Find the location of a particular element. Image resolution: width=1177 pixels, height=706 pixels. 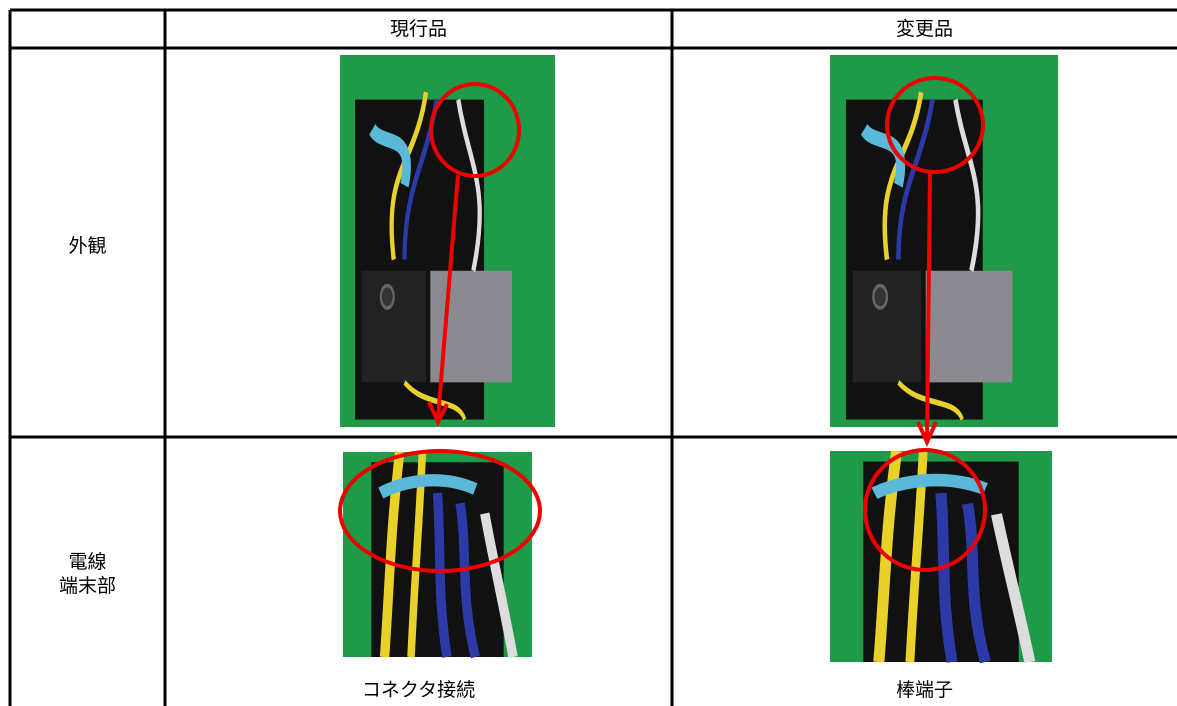

row-label: 外観 is located at coordinates (87, 246).